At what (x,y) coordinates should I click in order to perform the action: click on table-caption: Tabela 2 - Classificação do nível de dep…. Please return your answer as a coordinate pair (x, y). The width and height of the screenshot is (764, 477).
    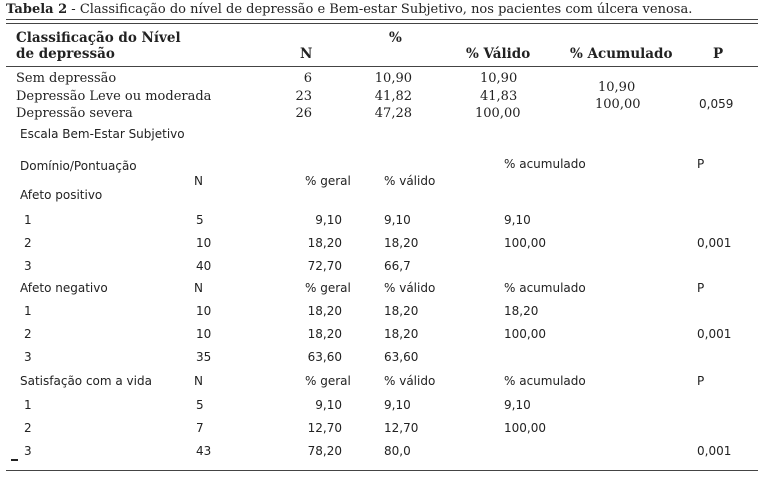
    Looking at the image, I should click on (349, 9).